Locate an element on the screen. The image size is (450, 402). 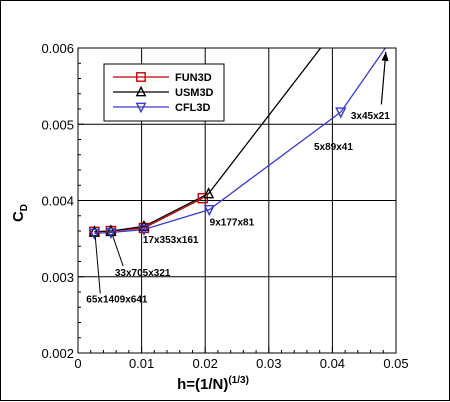
legend: FUN3D USM3D CFL3D is located at coordinates (164, 92).